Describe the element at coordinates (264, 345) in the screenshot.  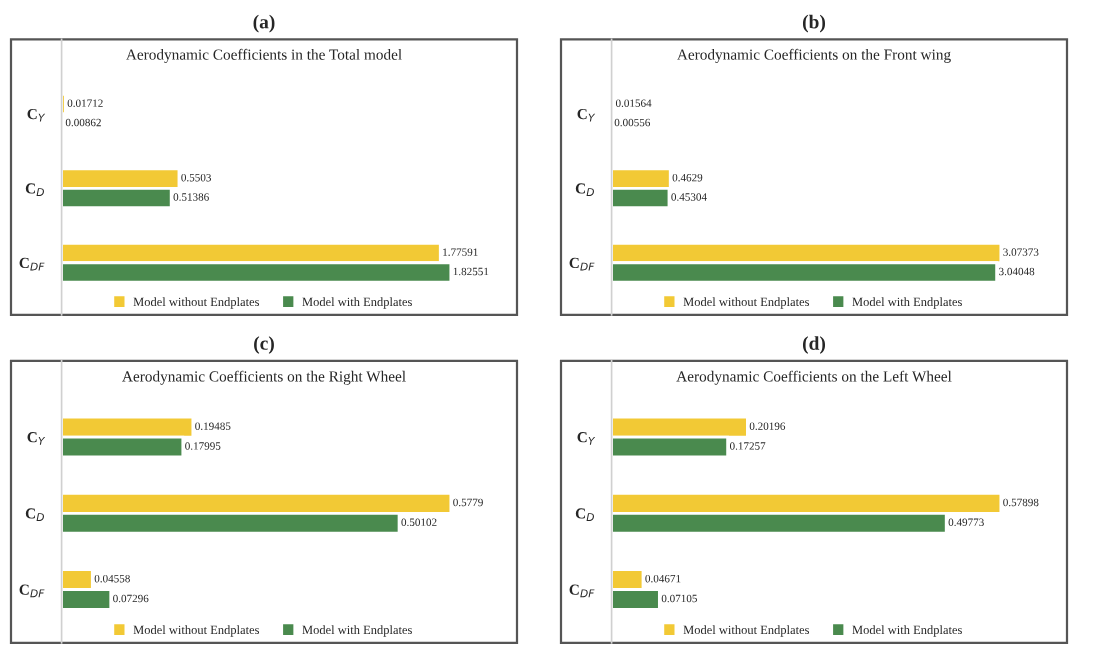
I see `chart-title: (c)` at that location.